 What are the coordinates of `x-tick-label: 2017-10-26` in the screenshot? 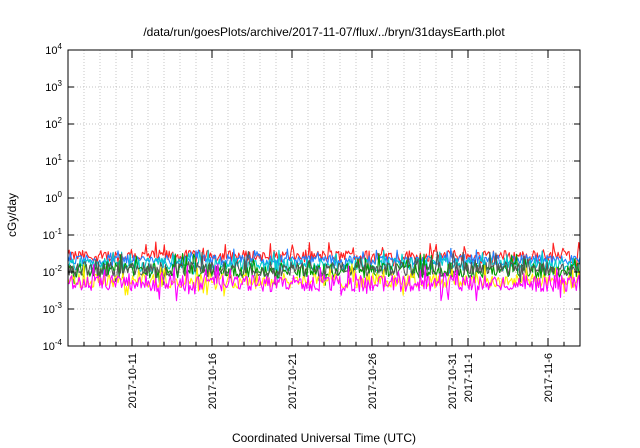 It's located at (373, 381).